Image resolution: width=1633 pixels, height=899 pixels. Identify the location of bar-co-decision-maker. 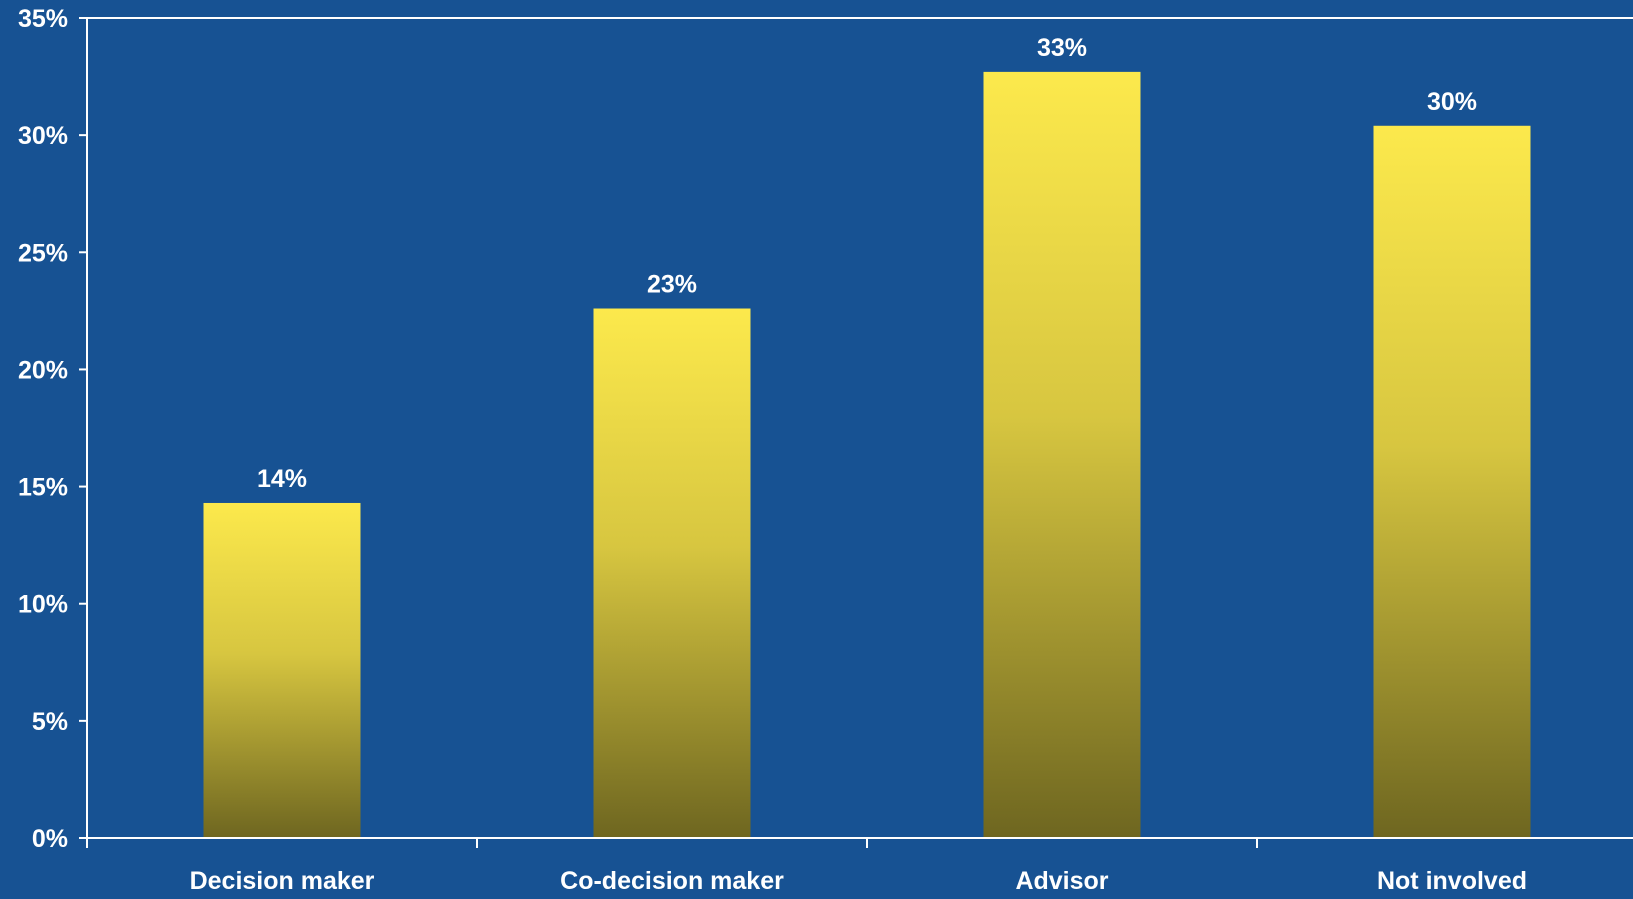
(672, 573).